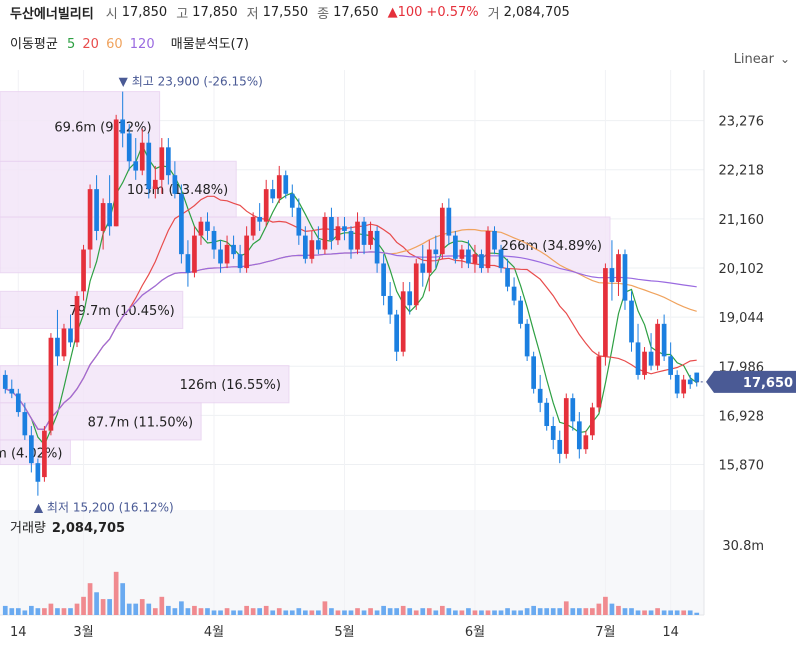 The width and height of the screenshot is (796, 650). I want to click on close-value: 17,650, so click(356, 12).